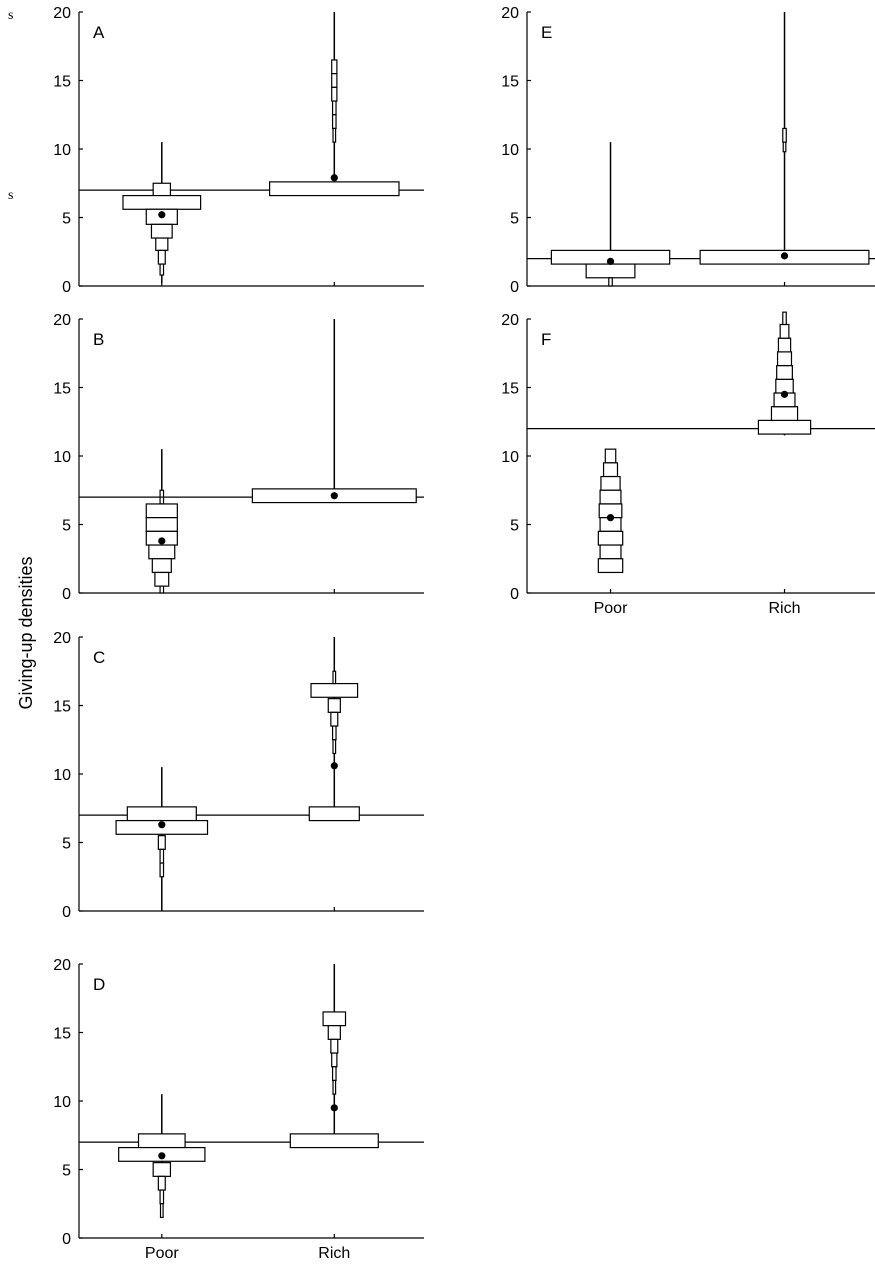 The image size is (875, 1266). Describe the element at coordinates (688, 150) in the screenshot. I see `panel-e: 0 5 10 15 20 E` at that location.